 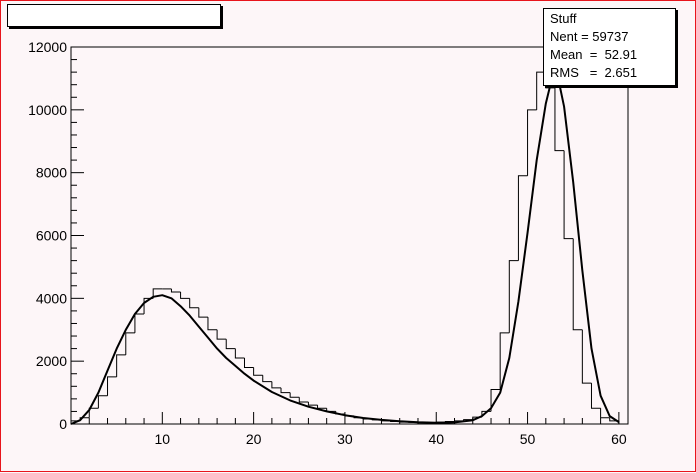 What do you see at coordinates (621, 72) in the screenshot?
I see `stats-value: 2.651` at bounding box center [621, 72].